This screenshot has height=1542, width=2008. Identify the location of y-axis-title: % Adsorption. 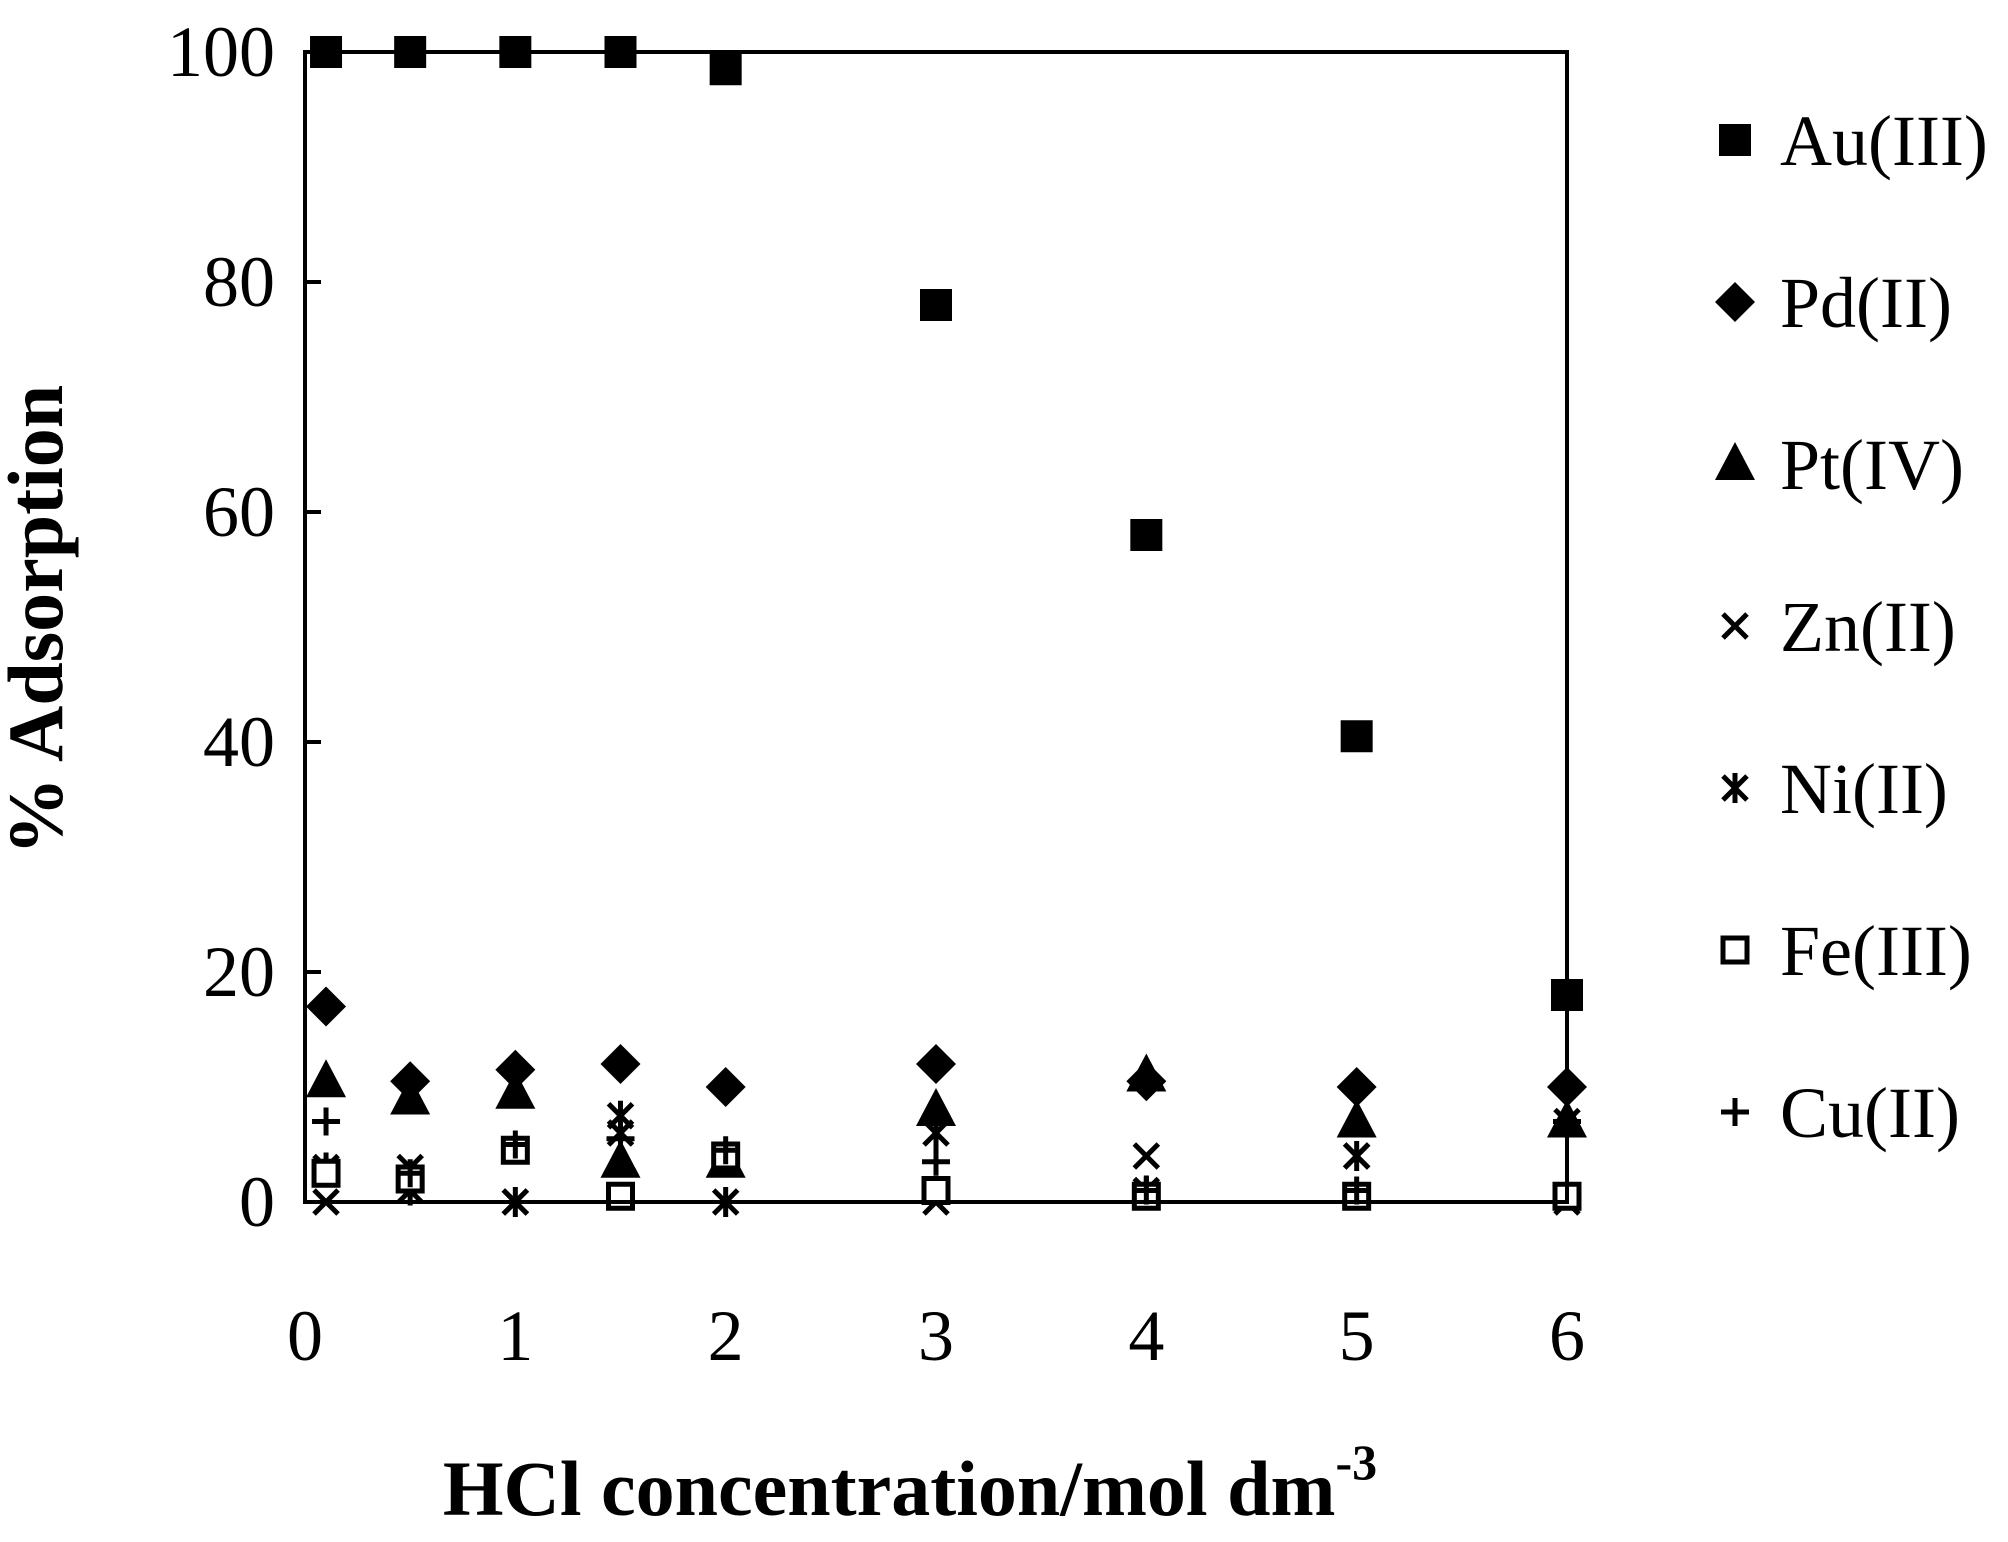
(39, 620).